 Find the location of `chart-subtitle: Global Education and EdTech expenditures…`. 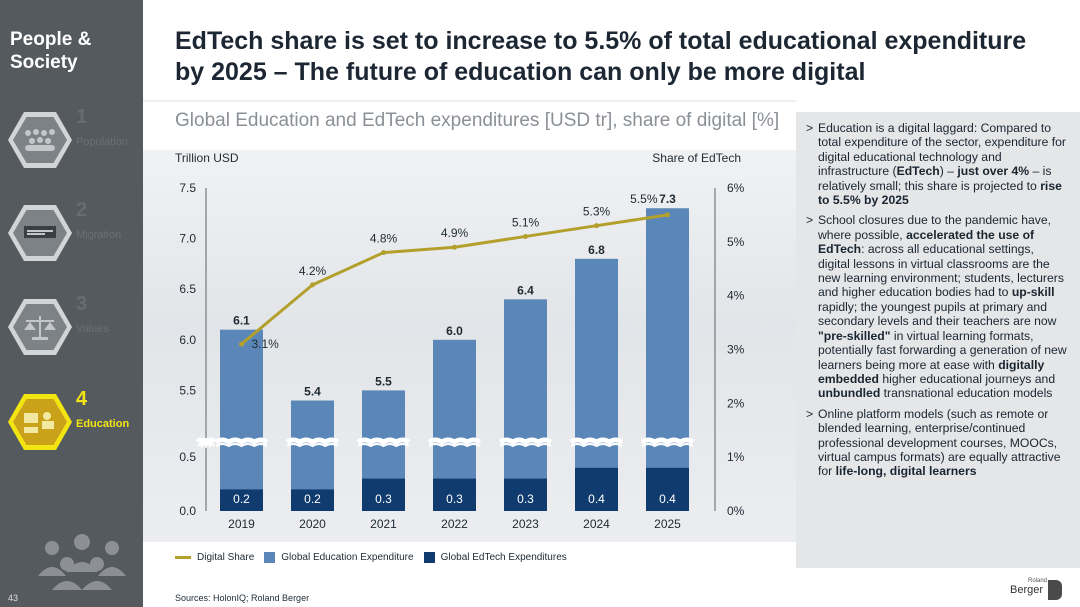

chart-subtitle: Global Education and EdTech expenditures… is located at coordinates (477, 120).